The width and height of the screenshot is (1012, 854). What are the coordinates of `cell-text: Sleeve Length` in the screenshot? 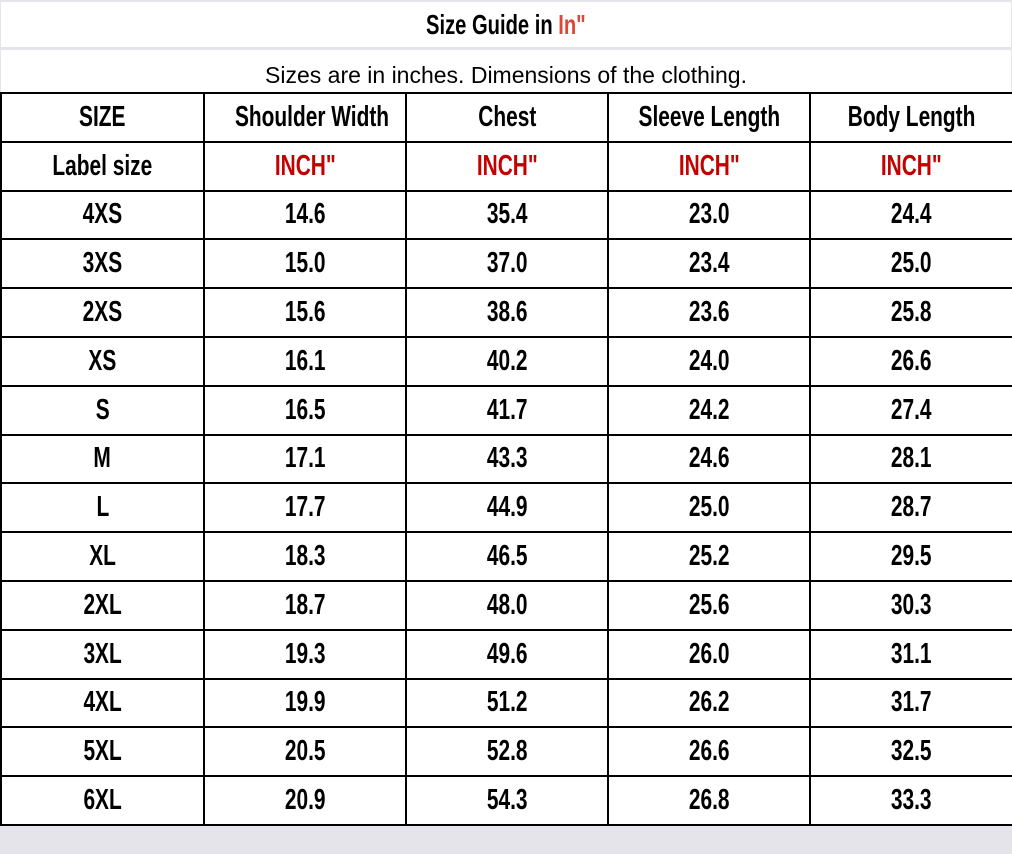 It's located at (709, 116).